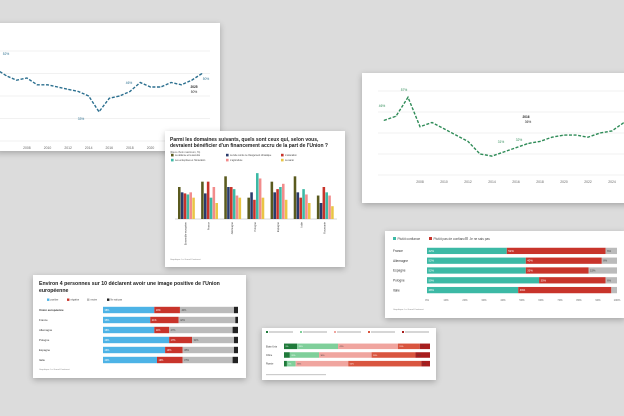 The height and width of the screenshot is (416, 624). Describe the element at coordinates (444, 182) in the screenshot. I see `x-tick-label: 2010` at that location.